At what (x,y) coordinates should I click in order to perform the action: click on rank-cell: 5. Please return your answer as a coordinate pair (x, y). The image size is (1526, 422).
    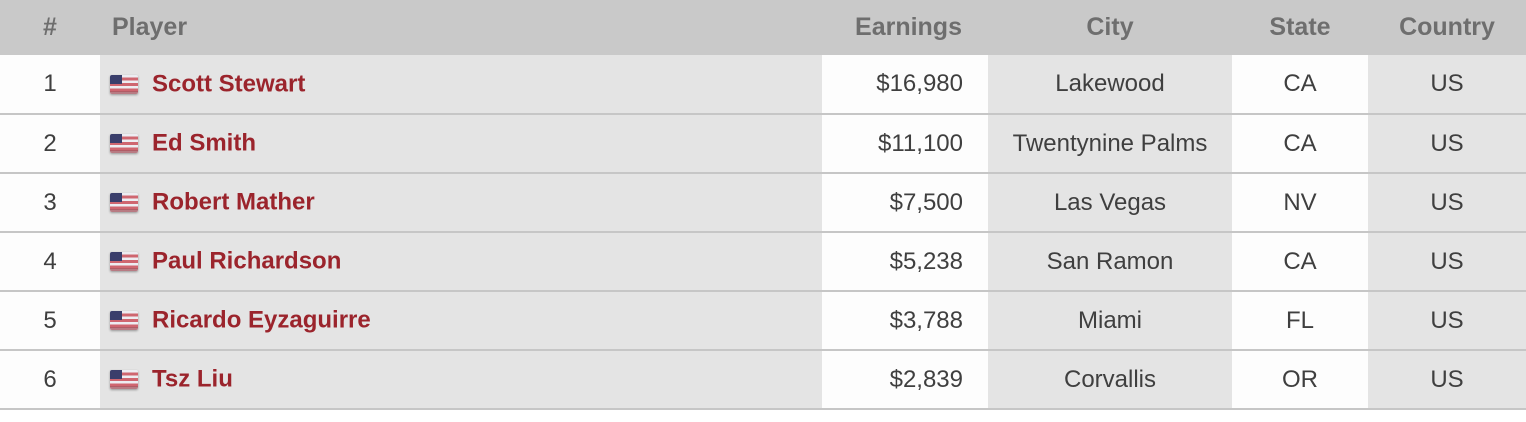
    Looking at the image, I should click on (50, 321).